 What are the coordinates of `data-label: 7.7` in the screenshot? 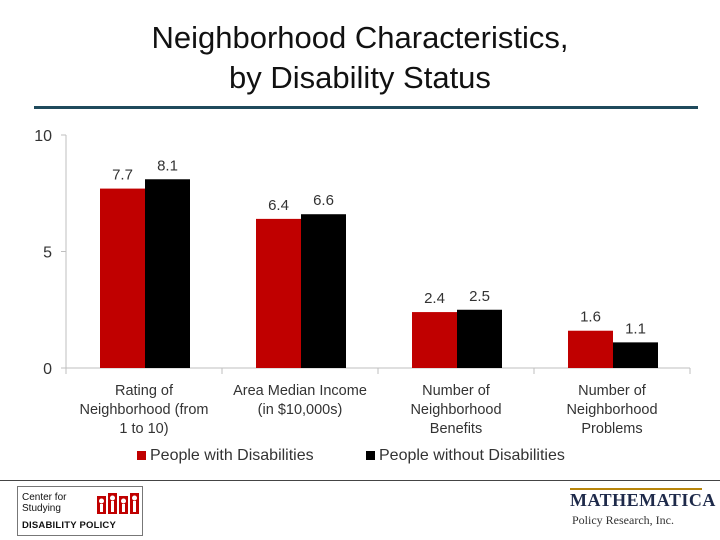 It's located at (122, 175).